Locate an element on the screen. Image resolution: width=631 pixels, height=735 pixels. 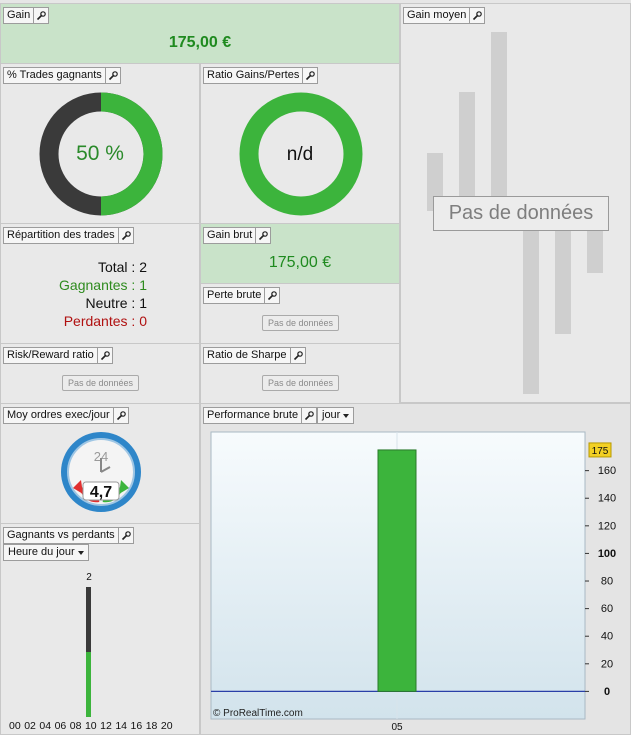
gagnants-vs-title-label: Gagnants vs perdants is located at coordinates (61, 535).